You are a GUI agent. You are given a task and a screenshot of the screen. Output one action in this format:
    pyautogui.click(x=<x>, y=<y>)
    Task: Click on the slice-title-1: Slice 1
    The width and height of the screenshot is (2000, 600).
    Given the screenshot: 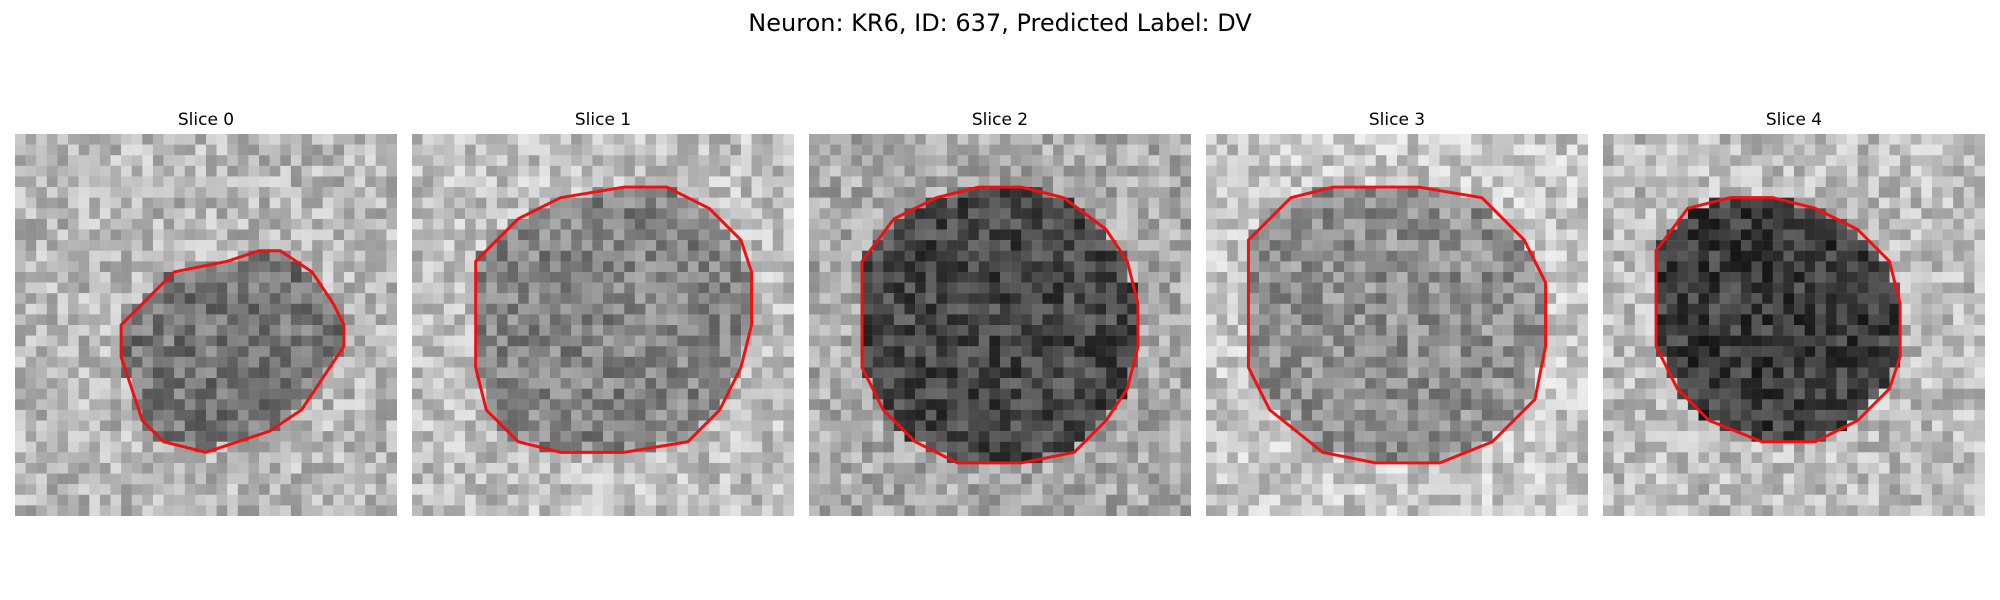 What is the action you would take?
    pyautogui.click(x=603, y=120)
    